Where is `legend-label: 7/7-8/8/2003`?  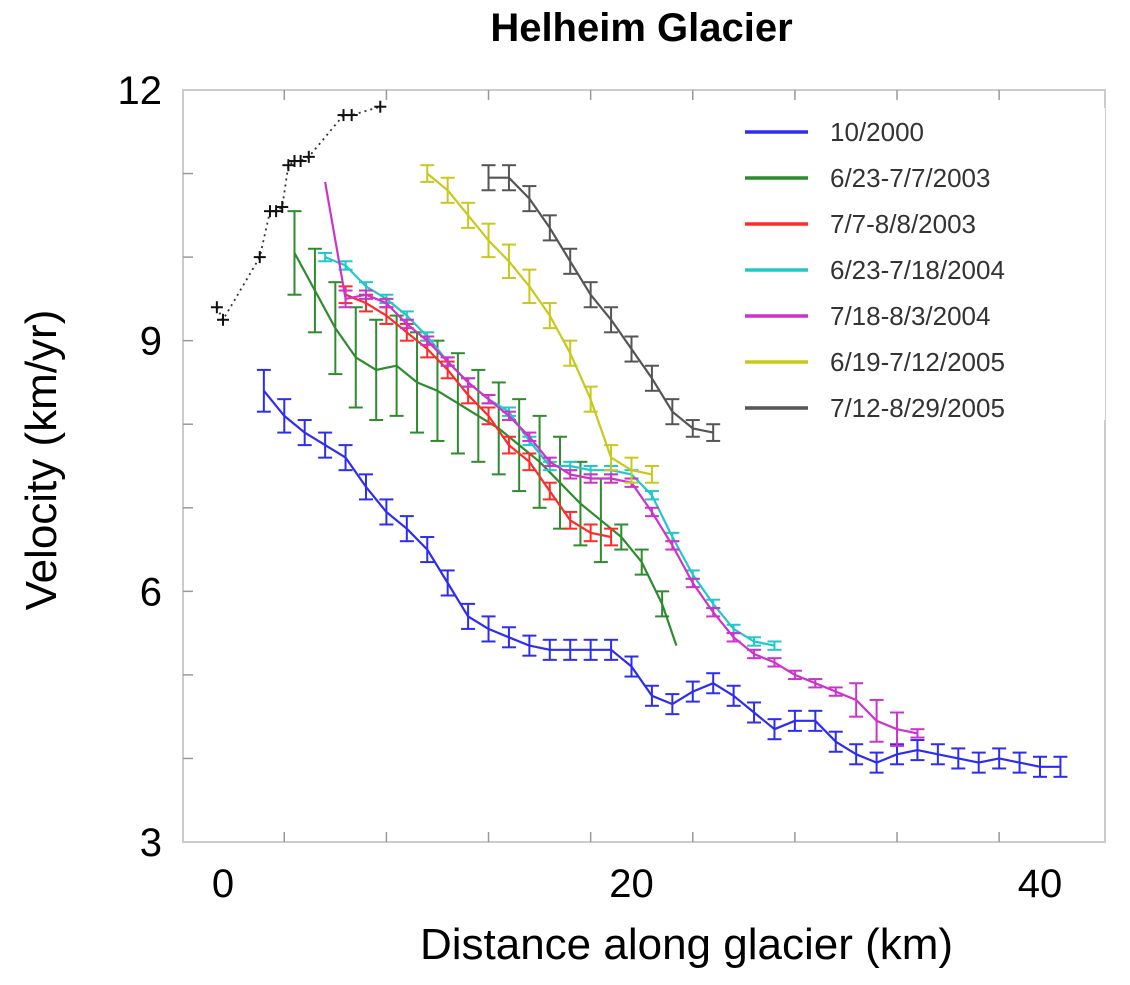 legend-label: 7/7-8/8/2003 is located at coordinates (903, 224).